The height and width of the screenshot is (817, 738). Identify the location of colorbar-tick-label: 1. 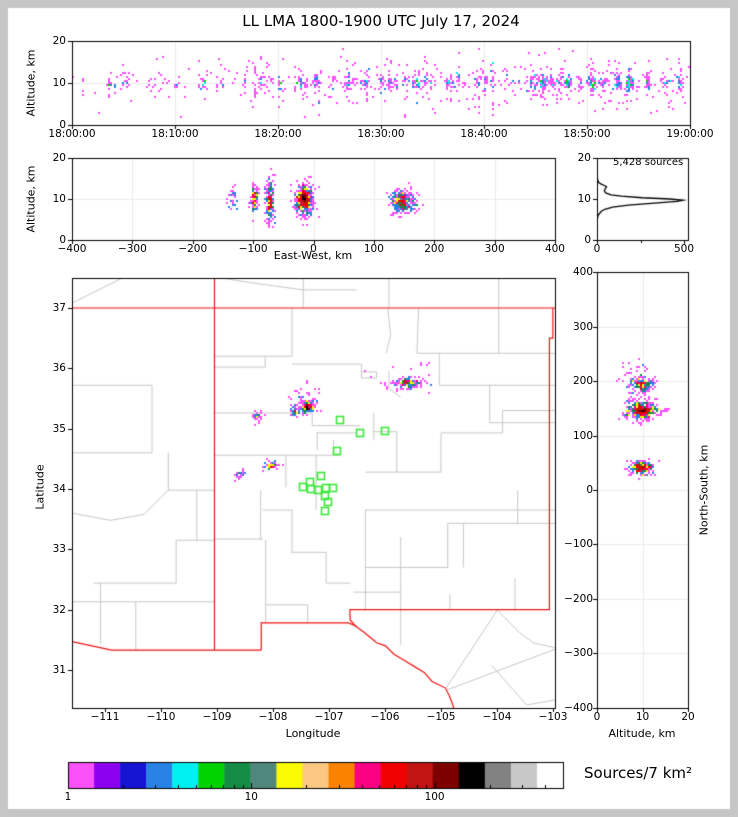
(68, 797).